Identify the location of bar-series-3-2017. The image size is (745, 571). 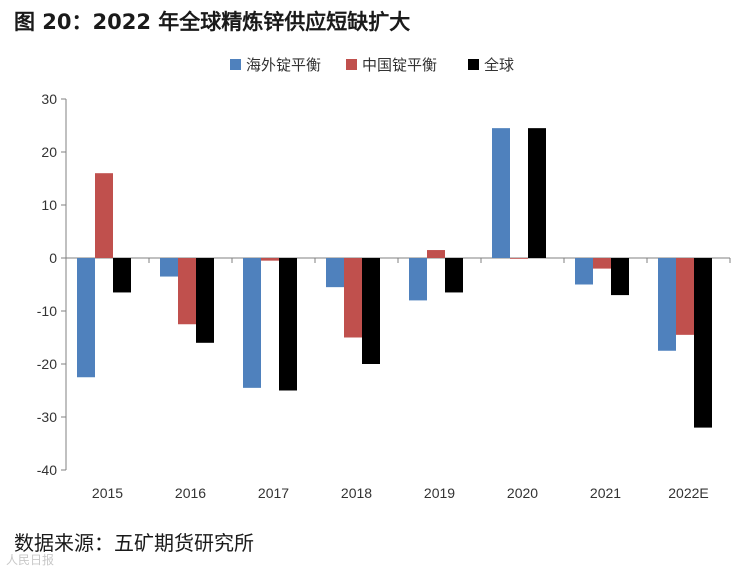
(288, 324).